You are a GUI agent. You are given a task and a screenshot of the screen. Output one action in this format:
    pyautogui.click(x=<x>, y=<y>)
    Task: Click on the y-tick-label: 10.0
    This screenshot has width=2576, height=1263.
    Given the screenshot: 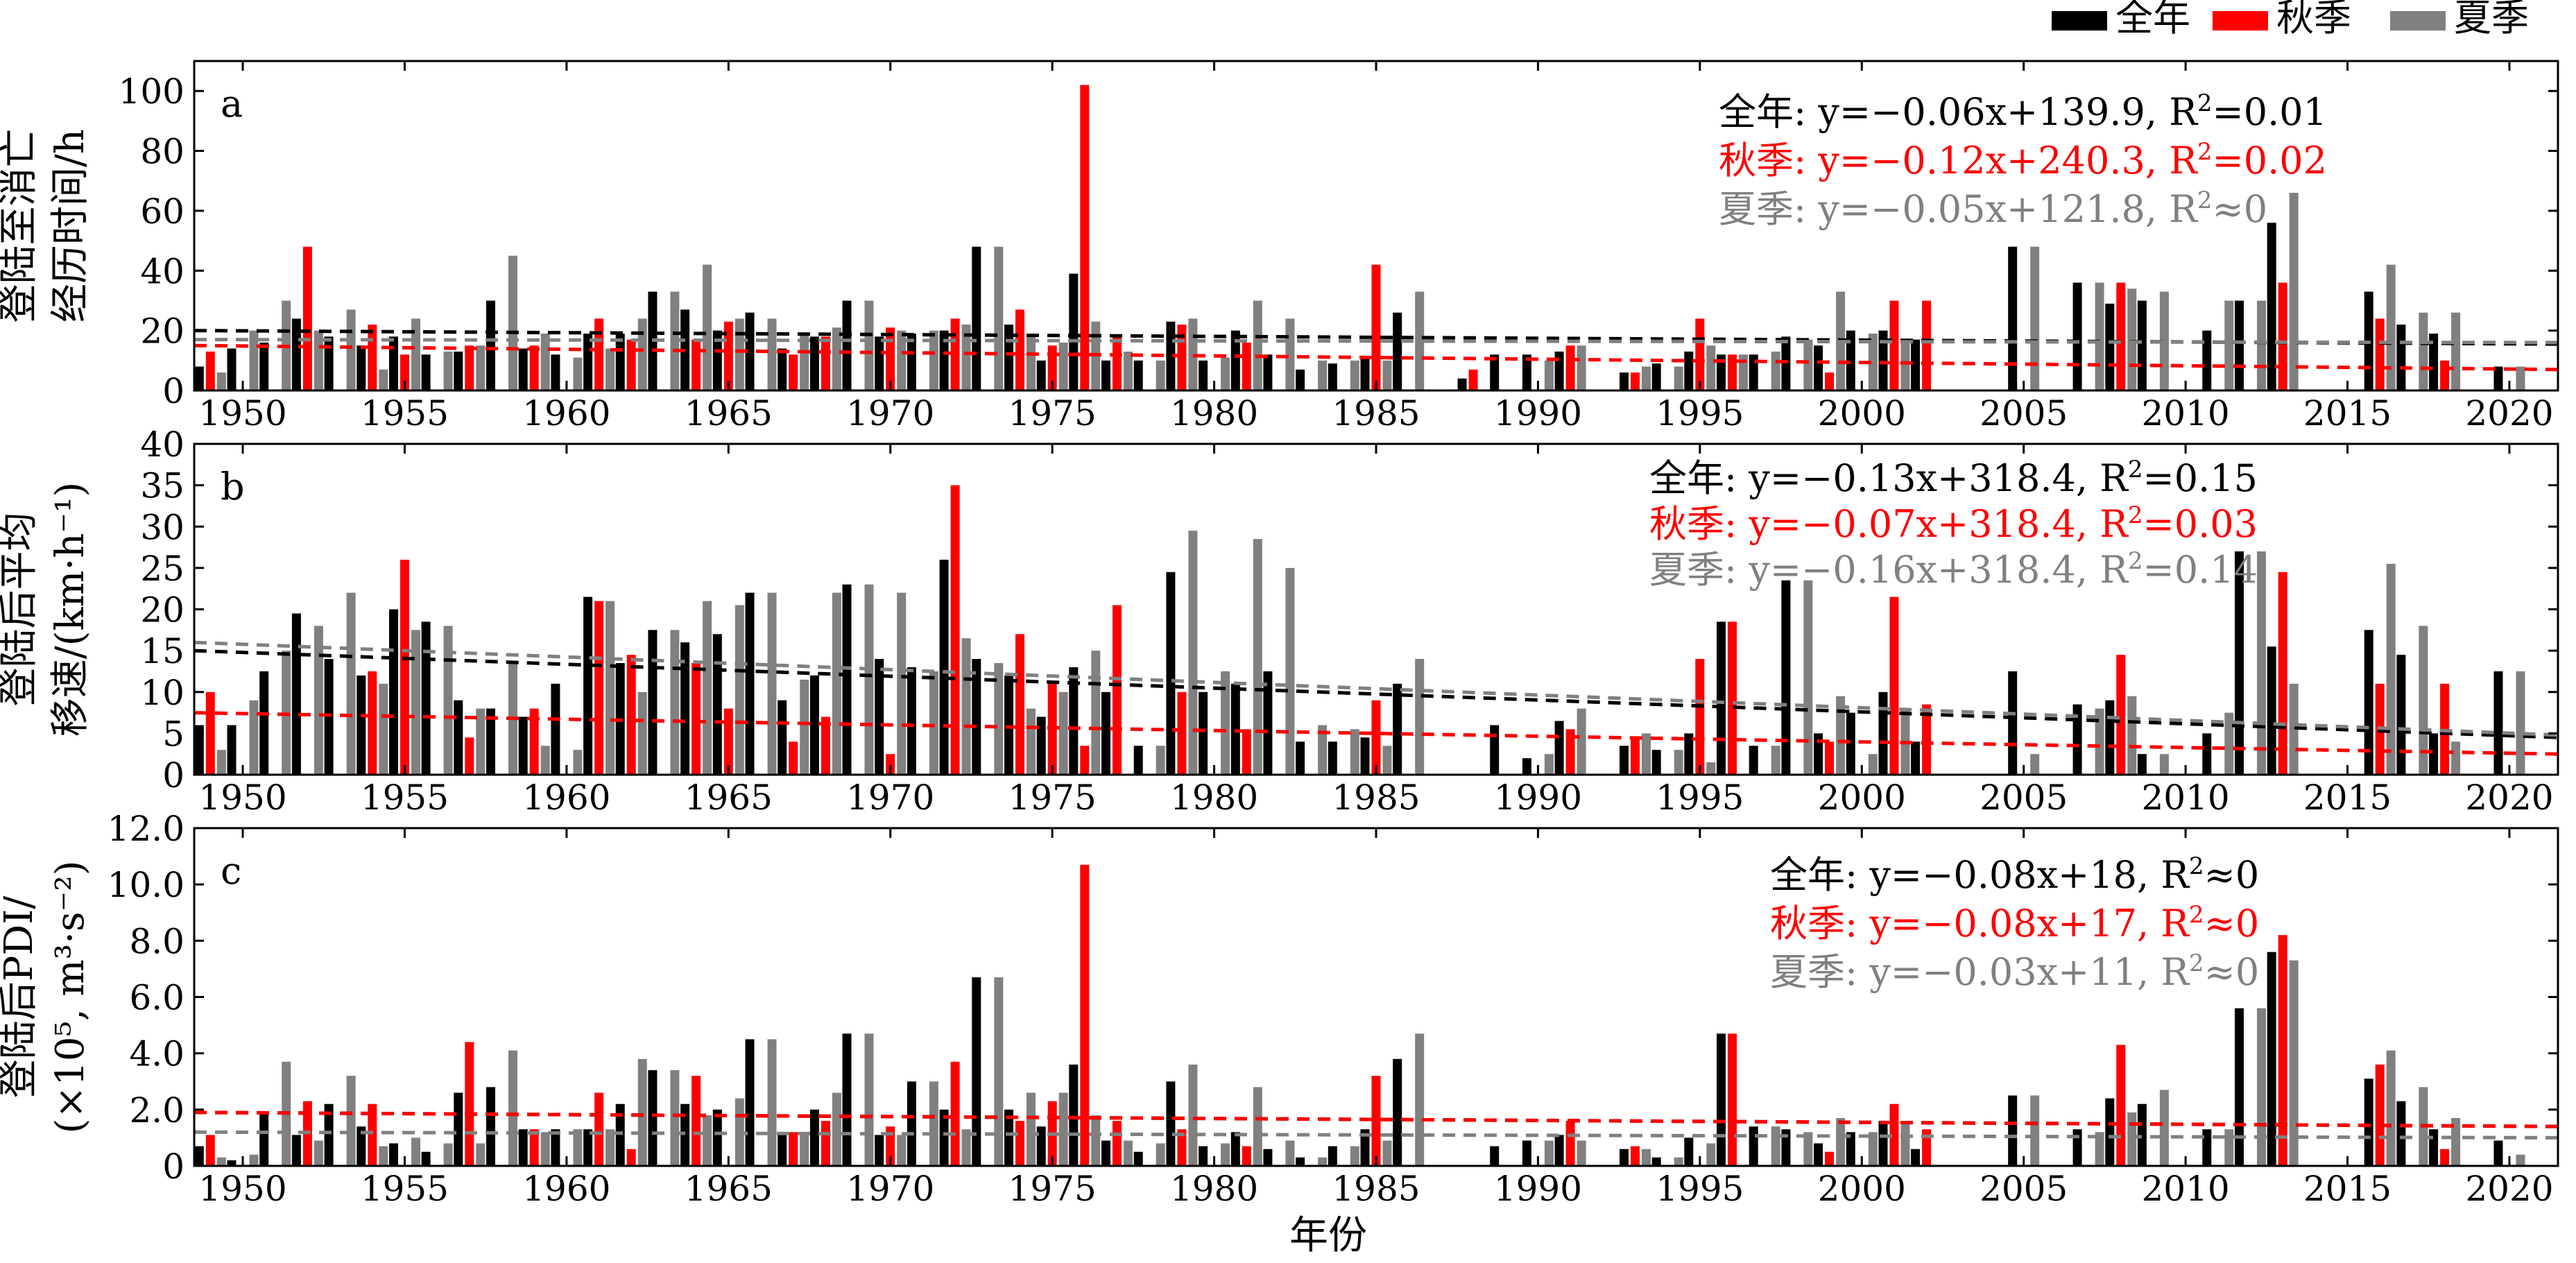 What is the action you would take?
    pyautogui.click(x=146, y=885)
    